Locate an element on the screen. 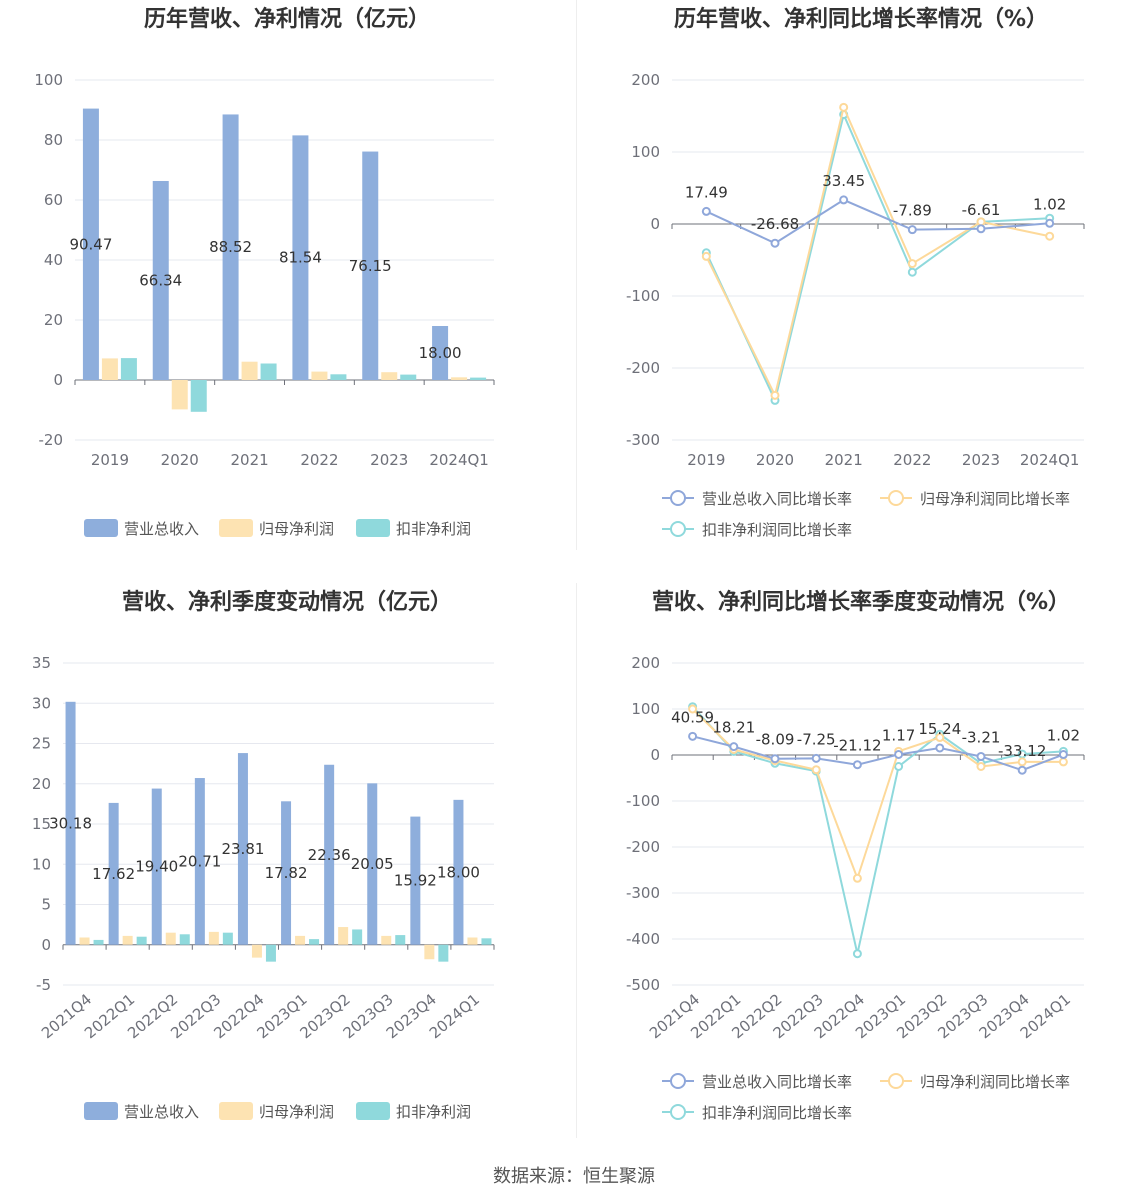 The width and height of the screenshot is (1148, 1202). bar-value-label: 88.52 is located at coordinates (230, 247).